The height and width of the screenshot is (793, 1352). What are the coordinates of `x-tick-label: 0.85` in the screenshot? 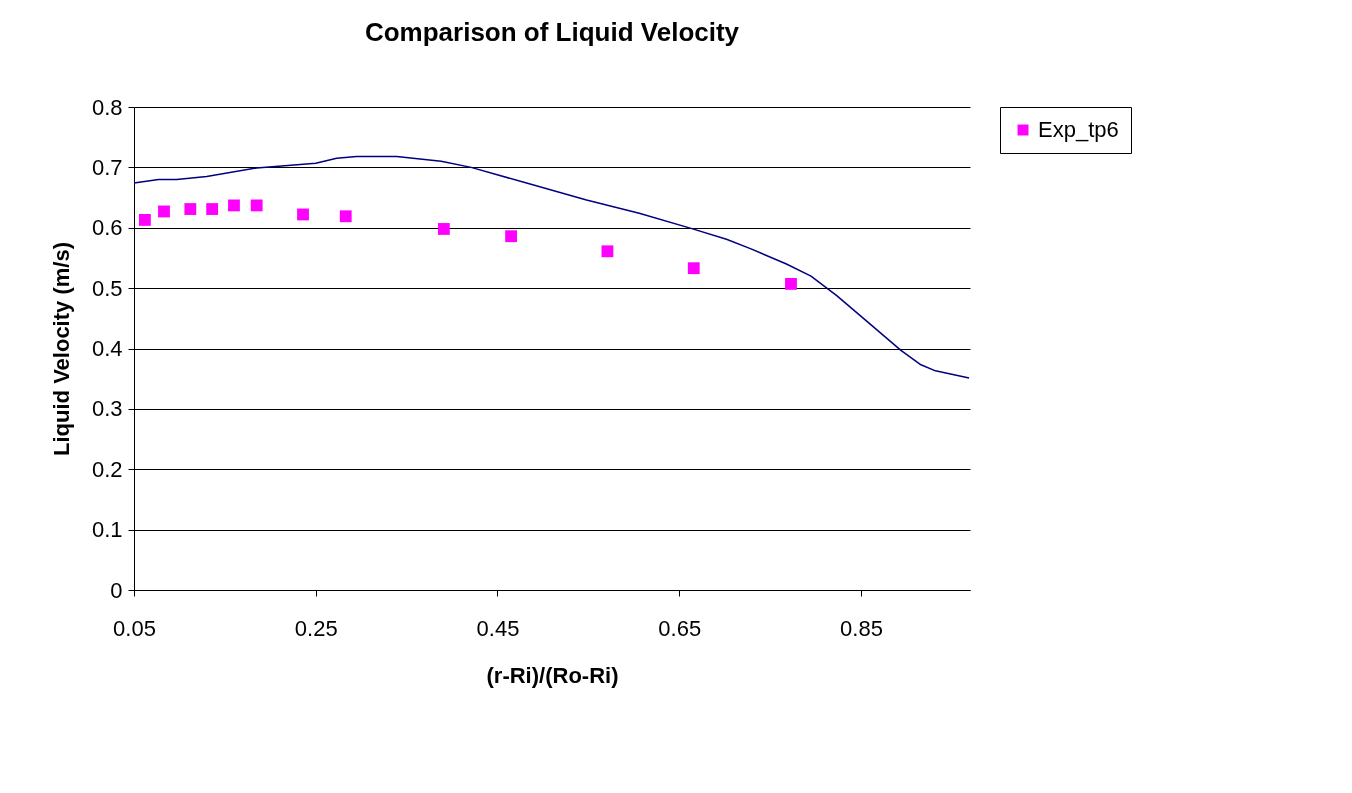 It's located at (861, 628).